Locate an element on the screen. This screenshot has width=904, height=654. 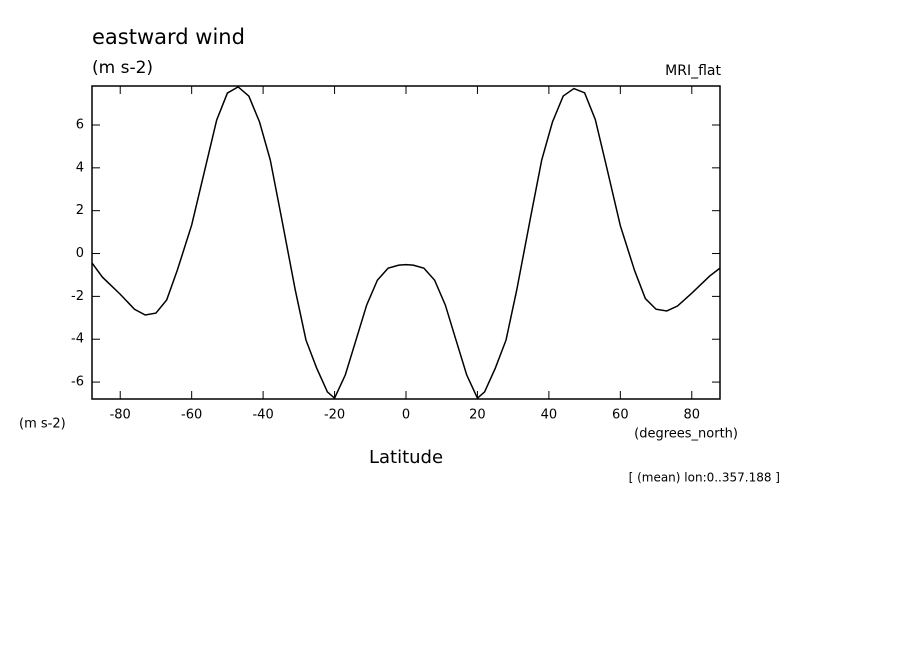
x-tick-label: -20 is located at coordinates (334, 415).